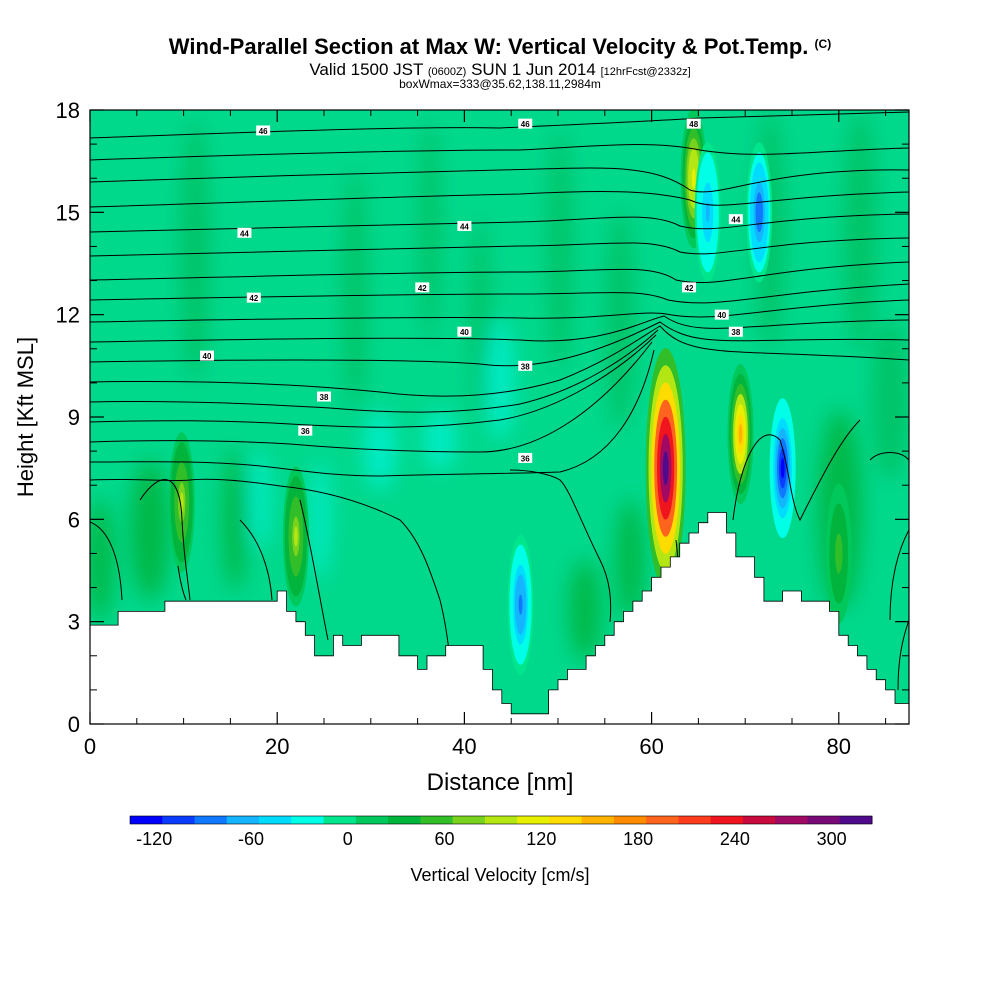 This screenshot has width=1000, height=1000. I want to click on x-axis-label: Distance [nm], so click(500, 782).